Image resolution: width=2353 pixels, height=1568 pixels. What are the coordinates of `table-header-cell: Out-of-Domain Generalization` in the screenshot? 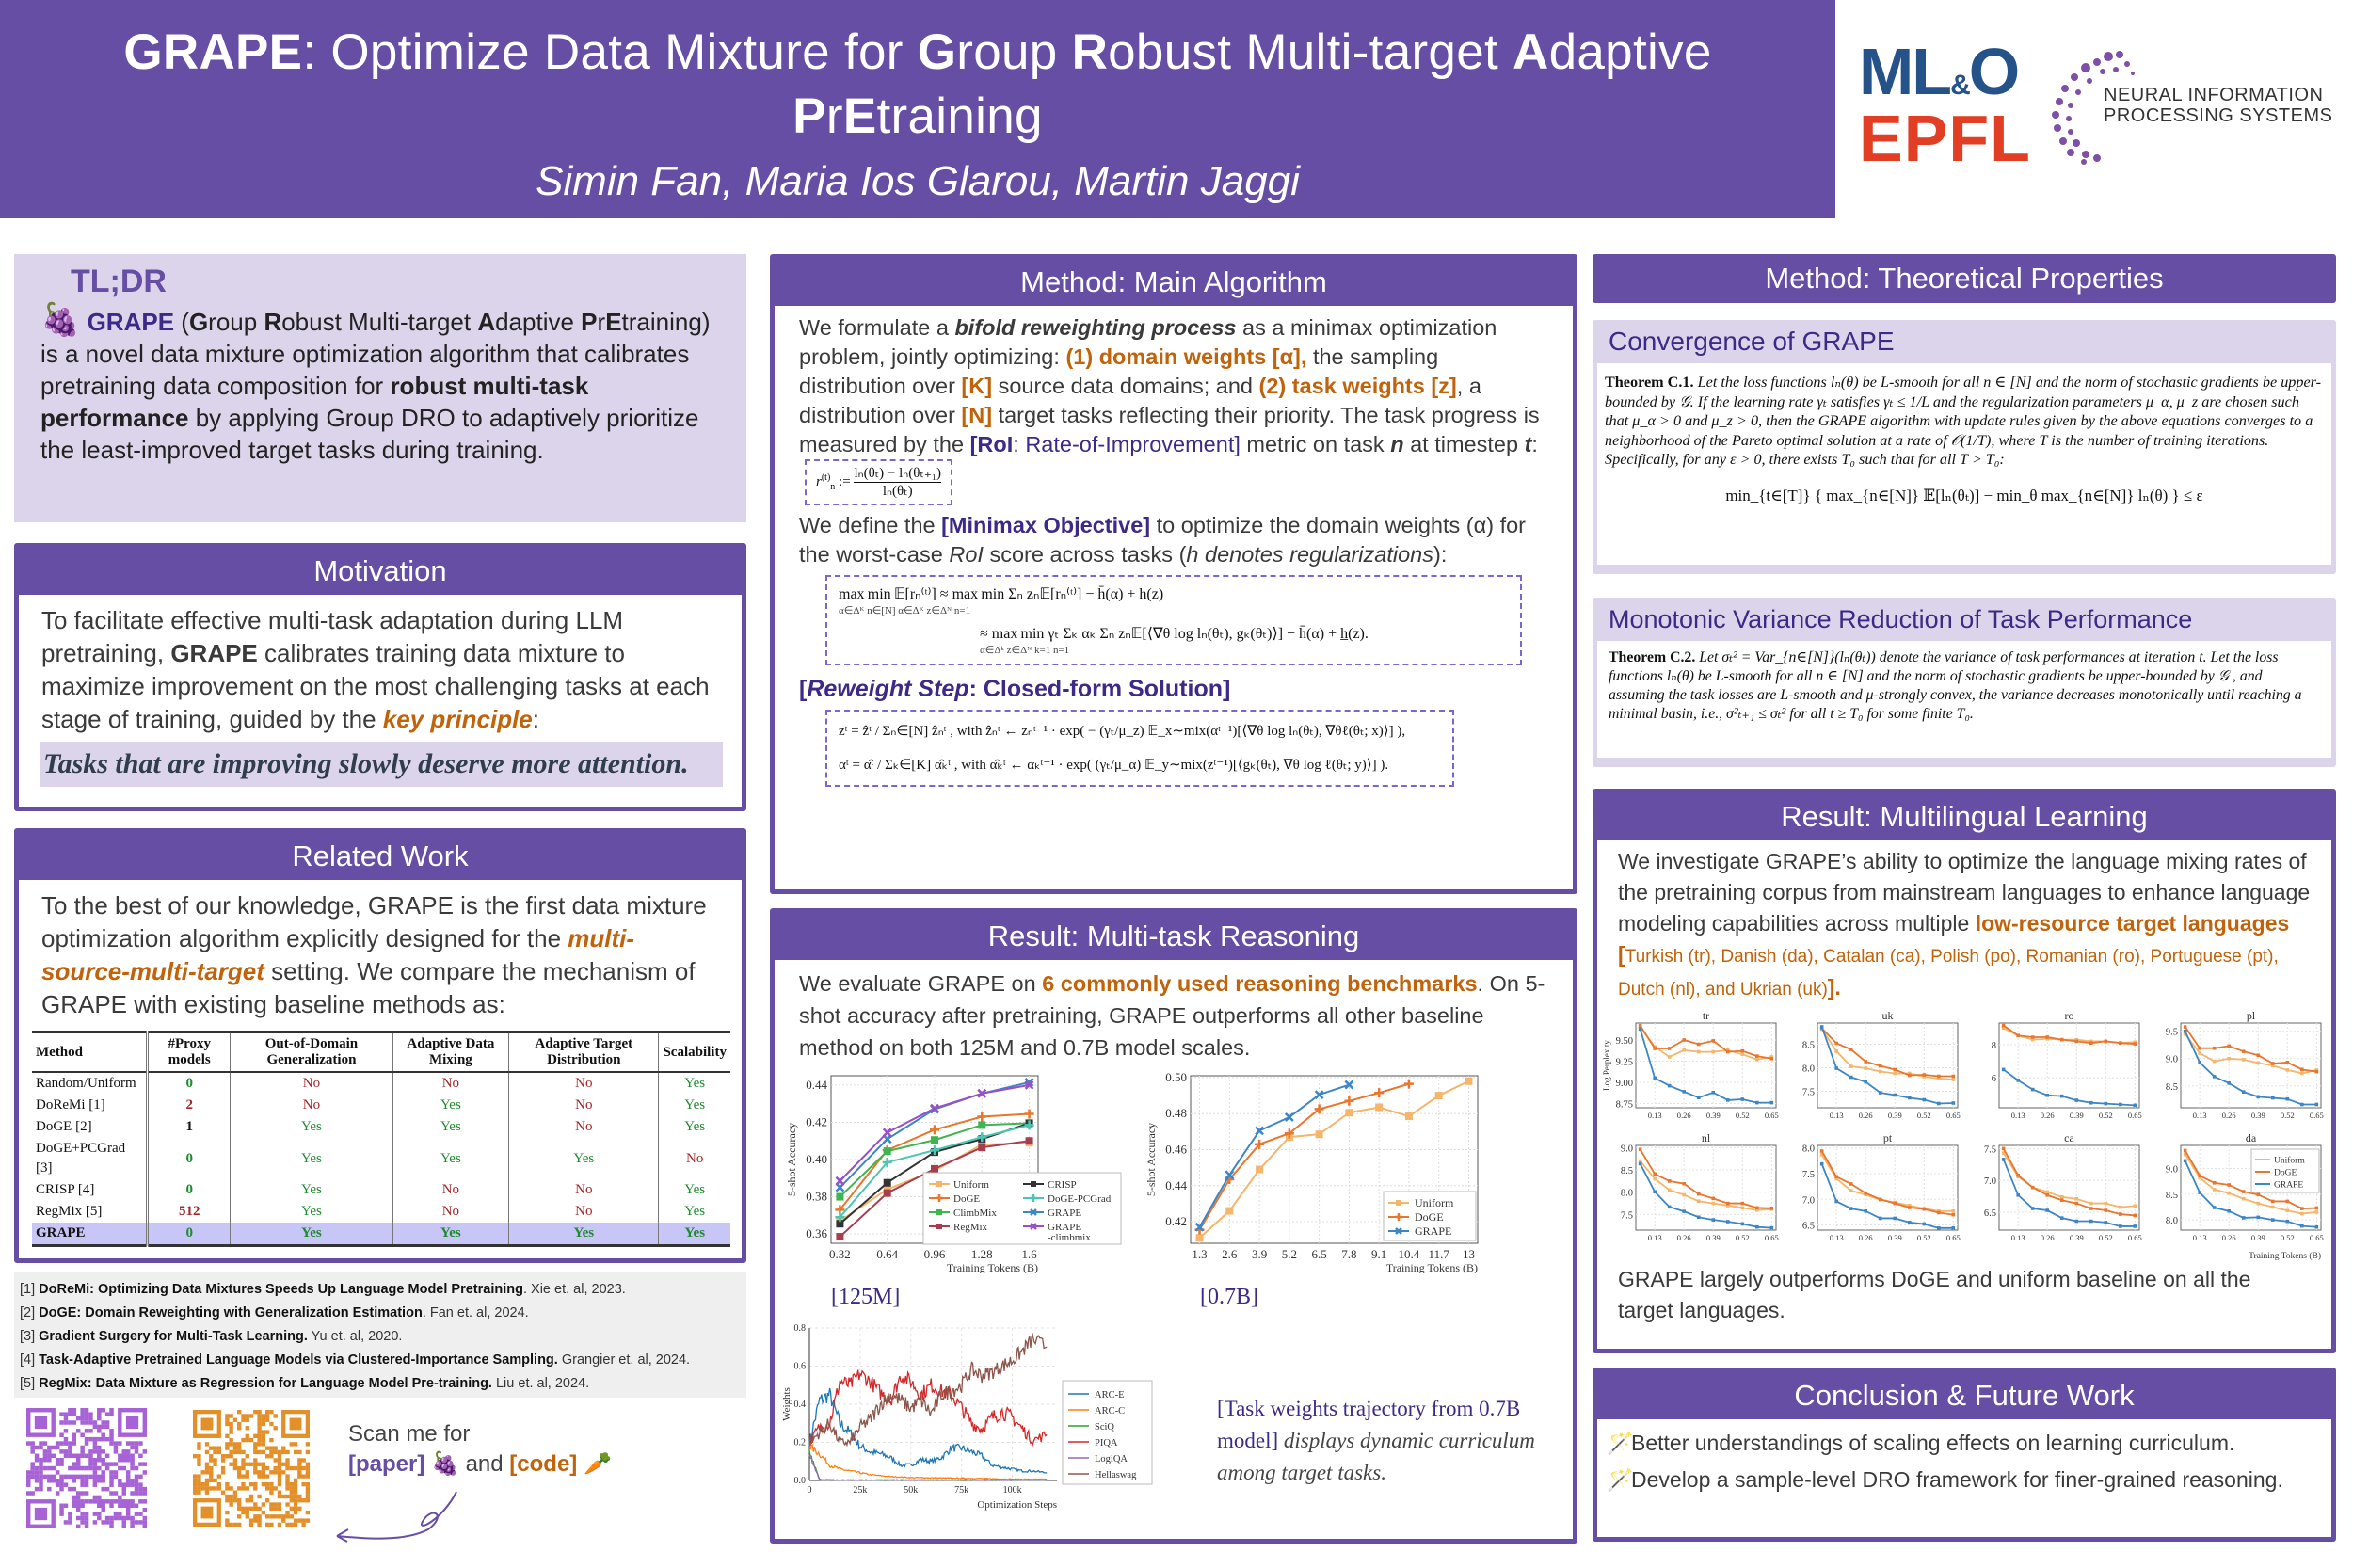 It's located at (311, 1052).